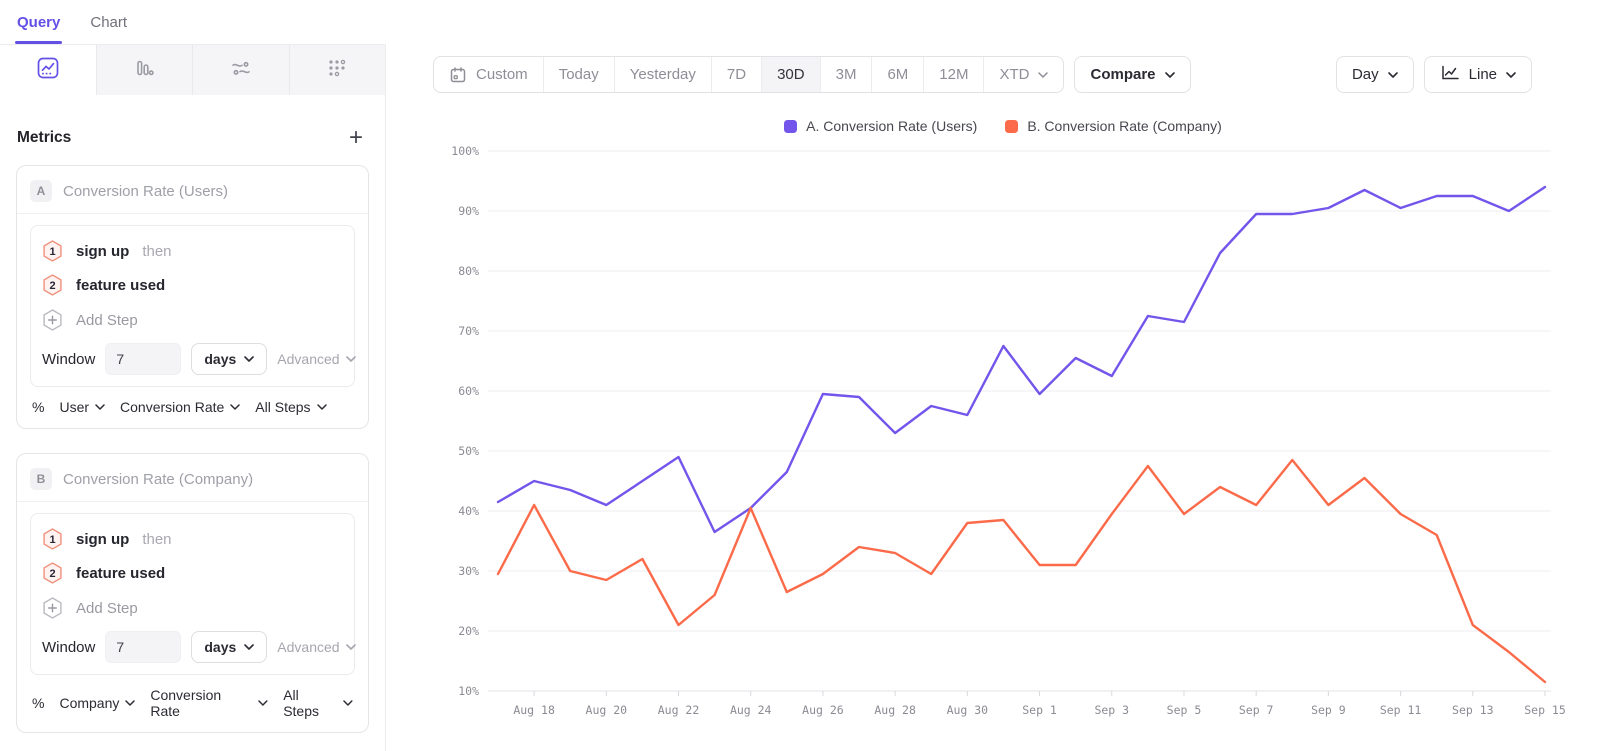 The width and height of the screenshot is (1600, 751). What do you see at coordinates (1328, 710) in the screenshot?
I see `x-axis-label: Sep 9` at bounding box center [1328, 710].